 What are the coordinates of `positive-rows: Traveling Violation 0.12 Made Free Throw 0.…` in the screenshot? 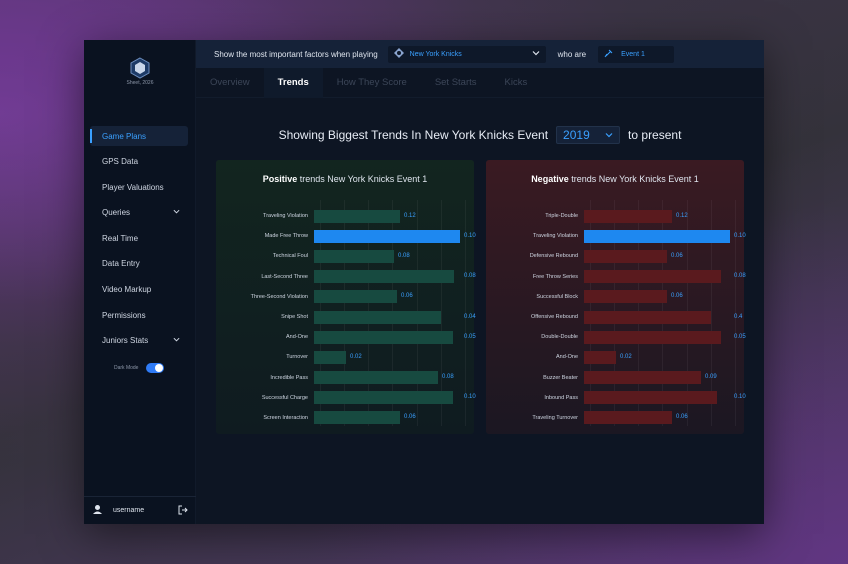 It's located at (346, 317).